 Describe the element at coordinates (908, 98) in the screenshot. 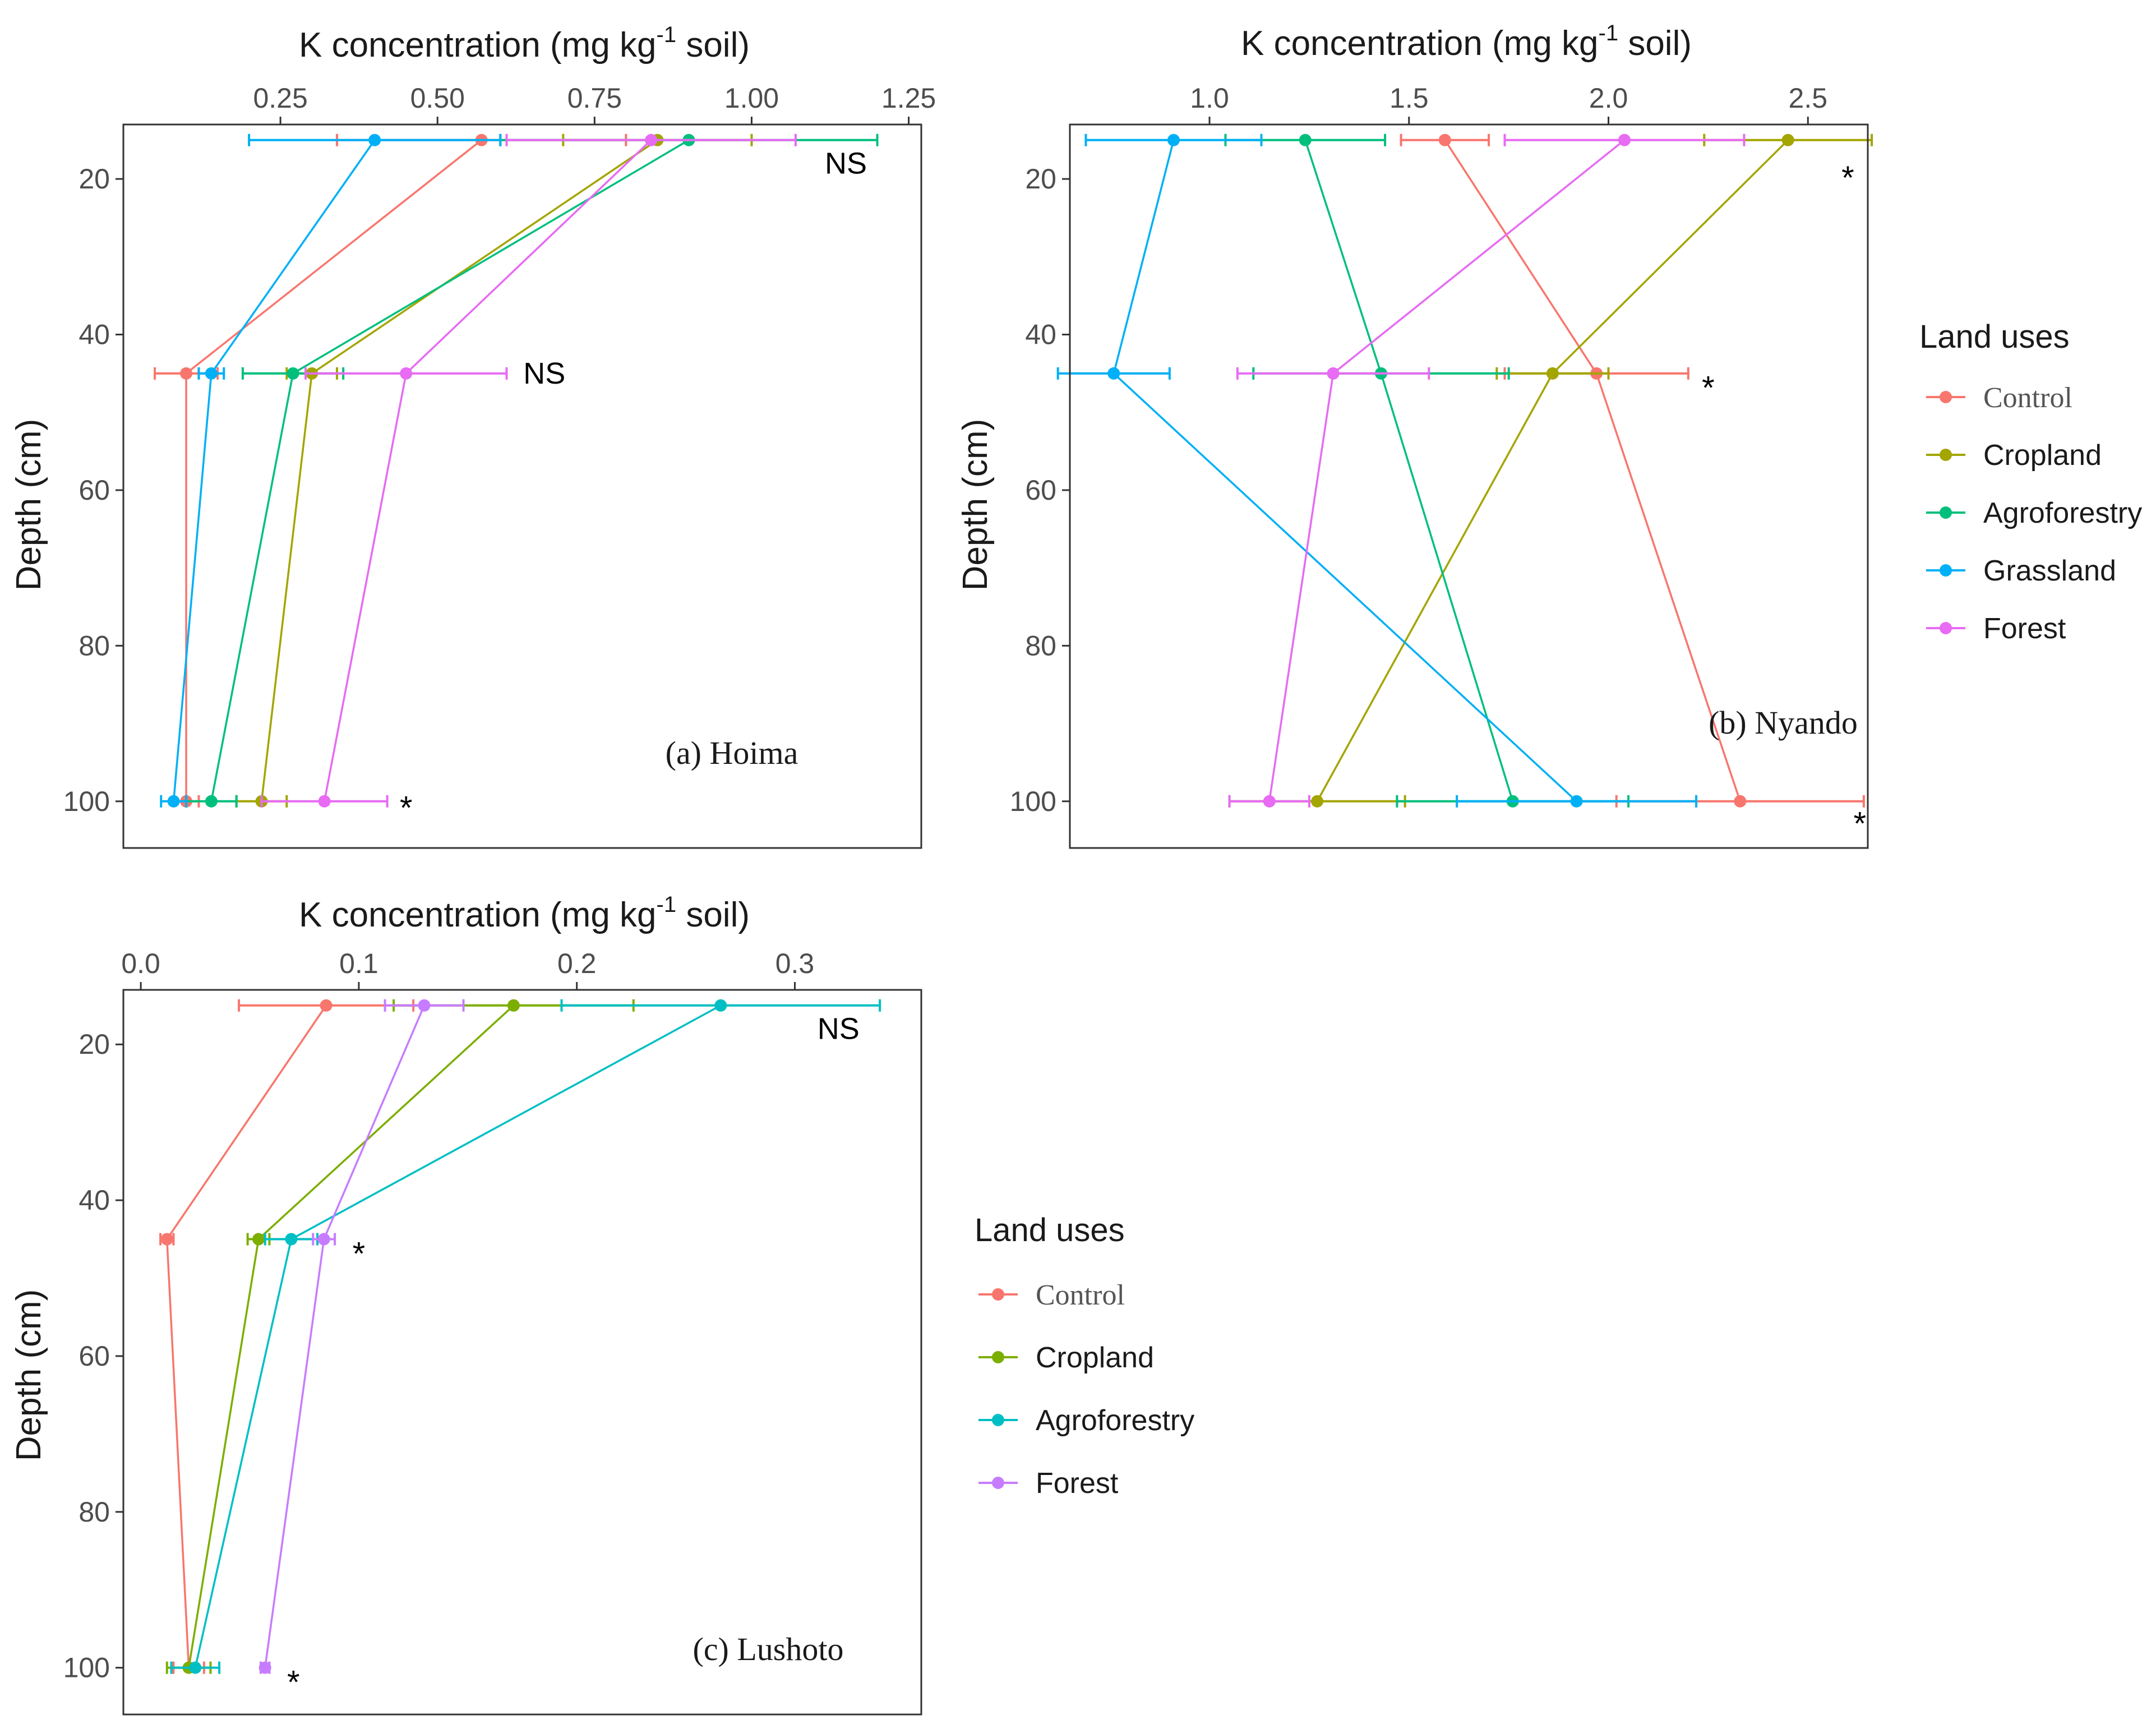

I see `x-tick-label: 1.25` at that location.